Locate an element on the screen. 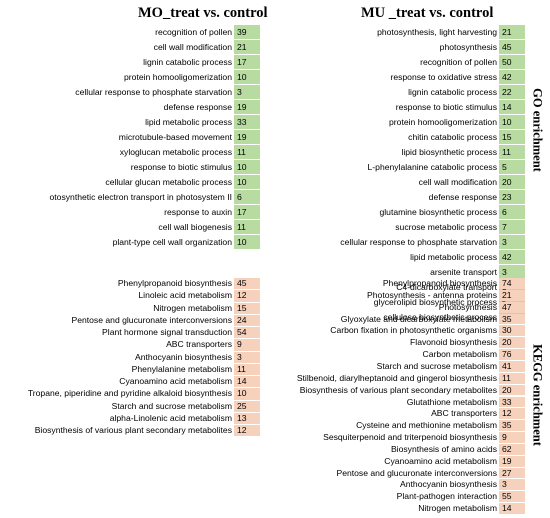 This screenshot has width=550, height=518. mu-go-count-cell: 5 is located at coordinates (512, 167).